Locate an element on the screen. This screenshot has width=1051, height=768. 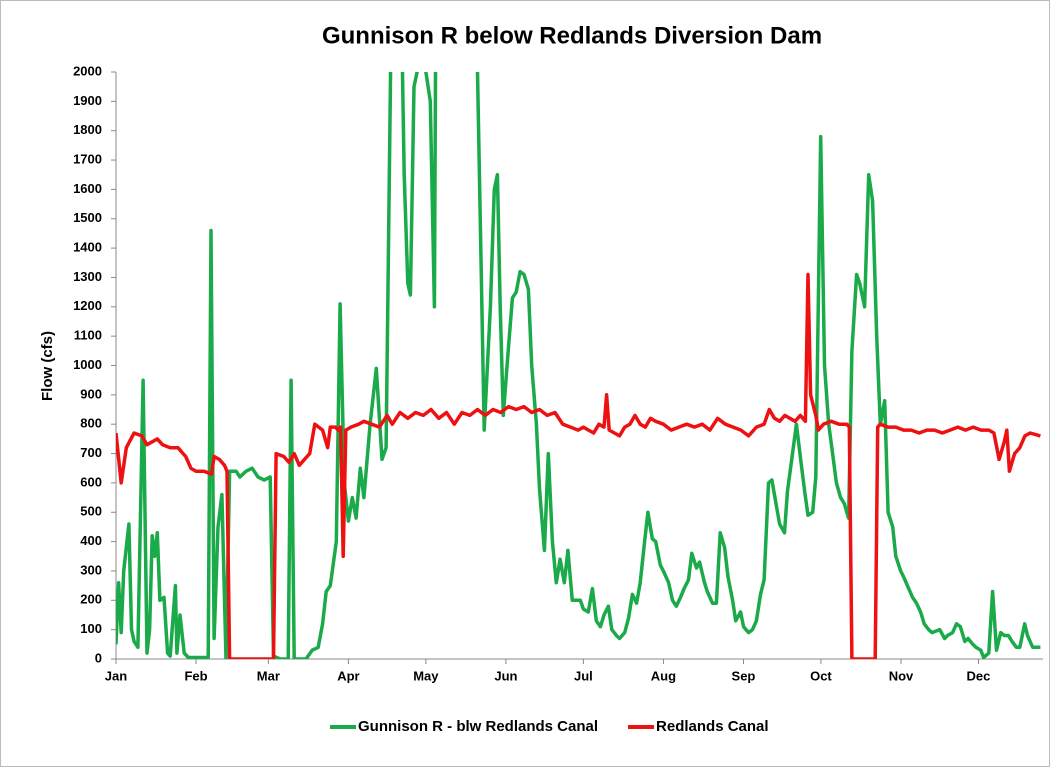
y-tick-label: 1700 is located at coordinates (87, 158).